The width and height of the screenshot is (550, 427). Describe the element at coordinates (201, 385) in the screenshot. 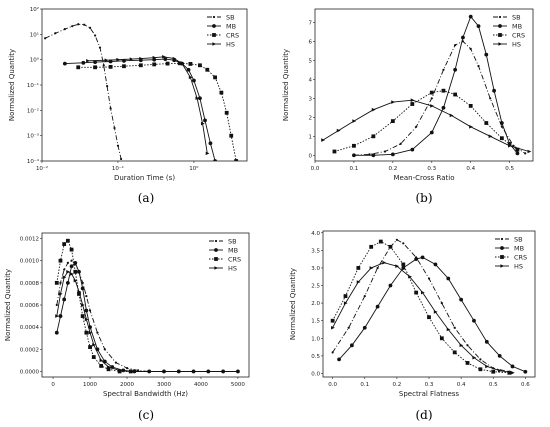

I see `x-tick-label: 4000` at that location.